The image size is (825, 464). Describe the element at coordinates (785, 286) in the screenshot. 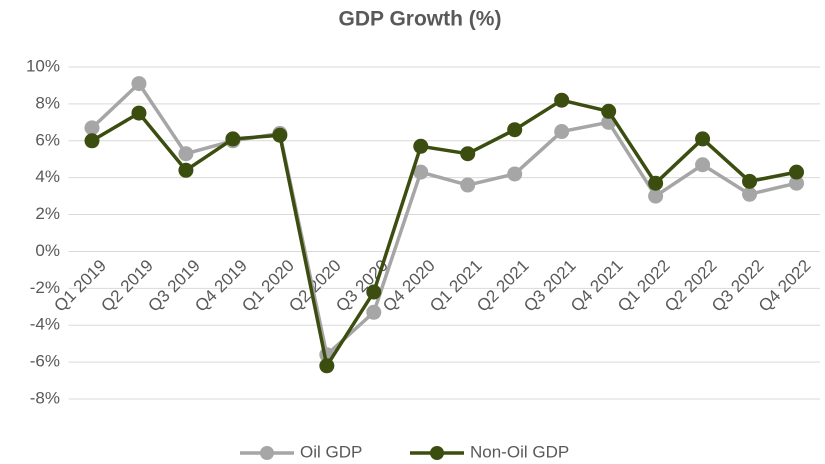

I see `x-tick-label: Q4 2022` at that location.